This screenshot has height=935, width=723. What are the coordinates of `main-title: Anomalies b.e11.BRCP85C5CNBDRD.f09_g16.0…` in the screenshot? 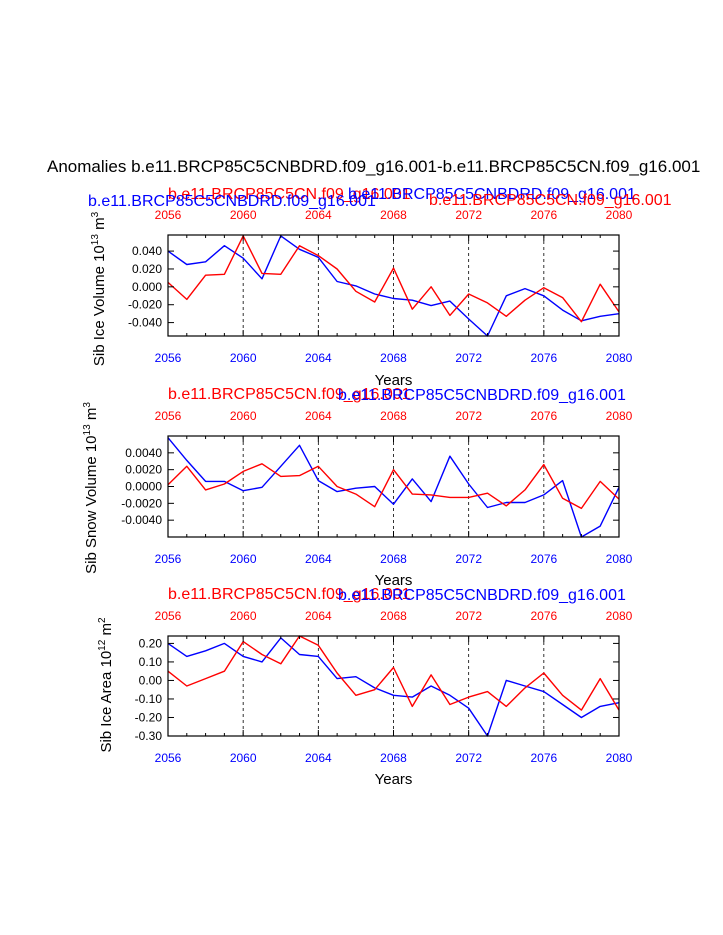 It's located at (373, 166).